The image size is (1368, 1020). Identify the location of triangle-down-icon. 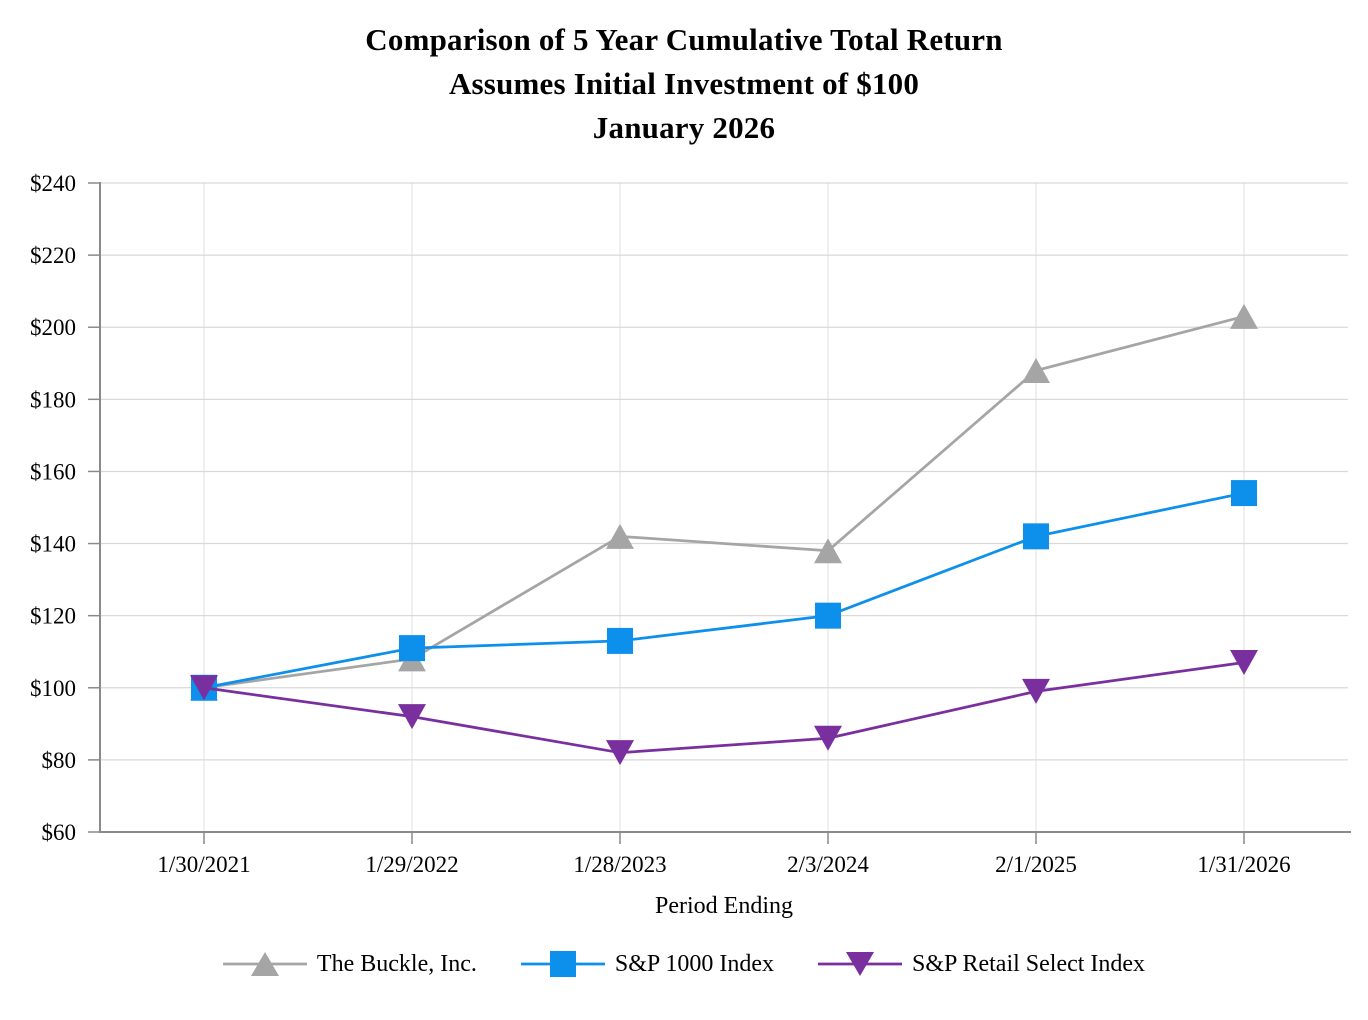
(859, 964).